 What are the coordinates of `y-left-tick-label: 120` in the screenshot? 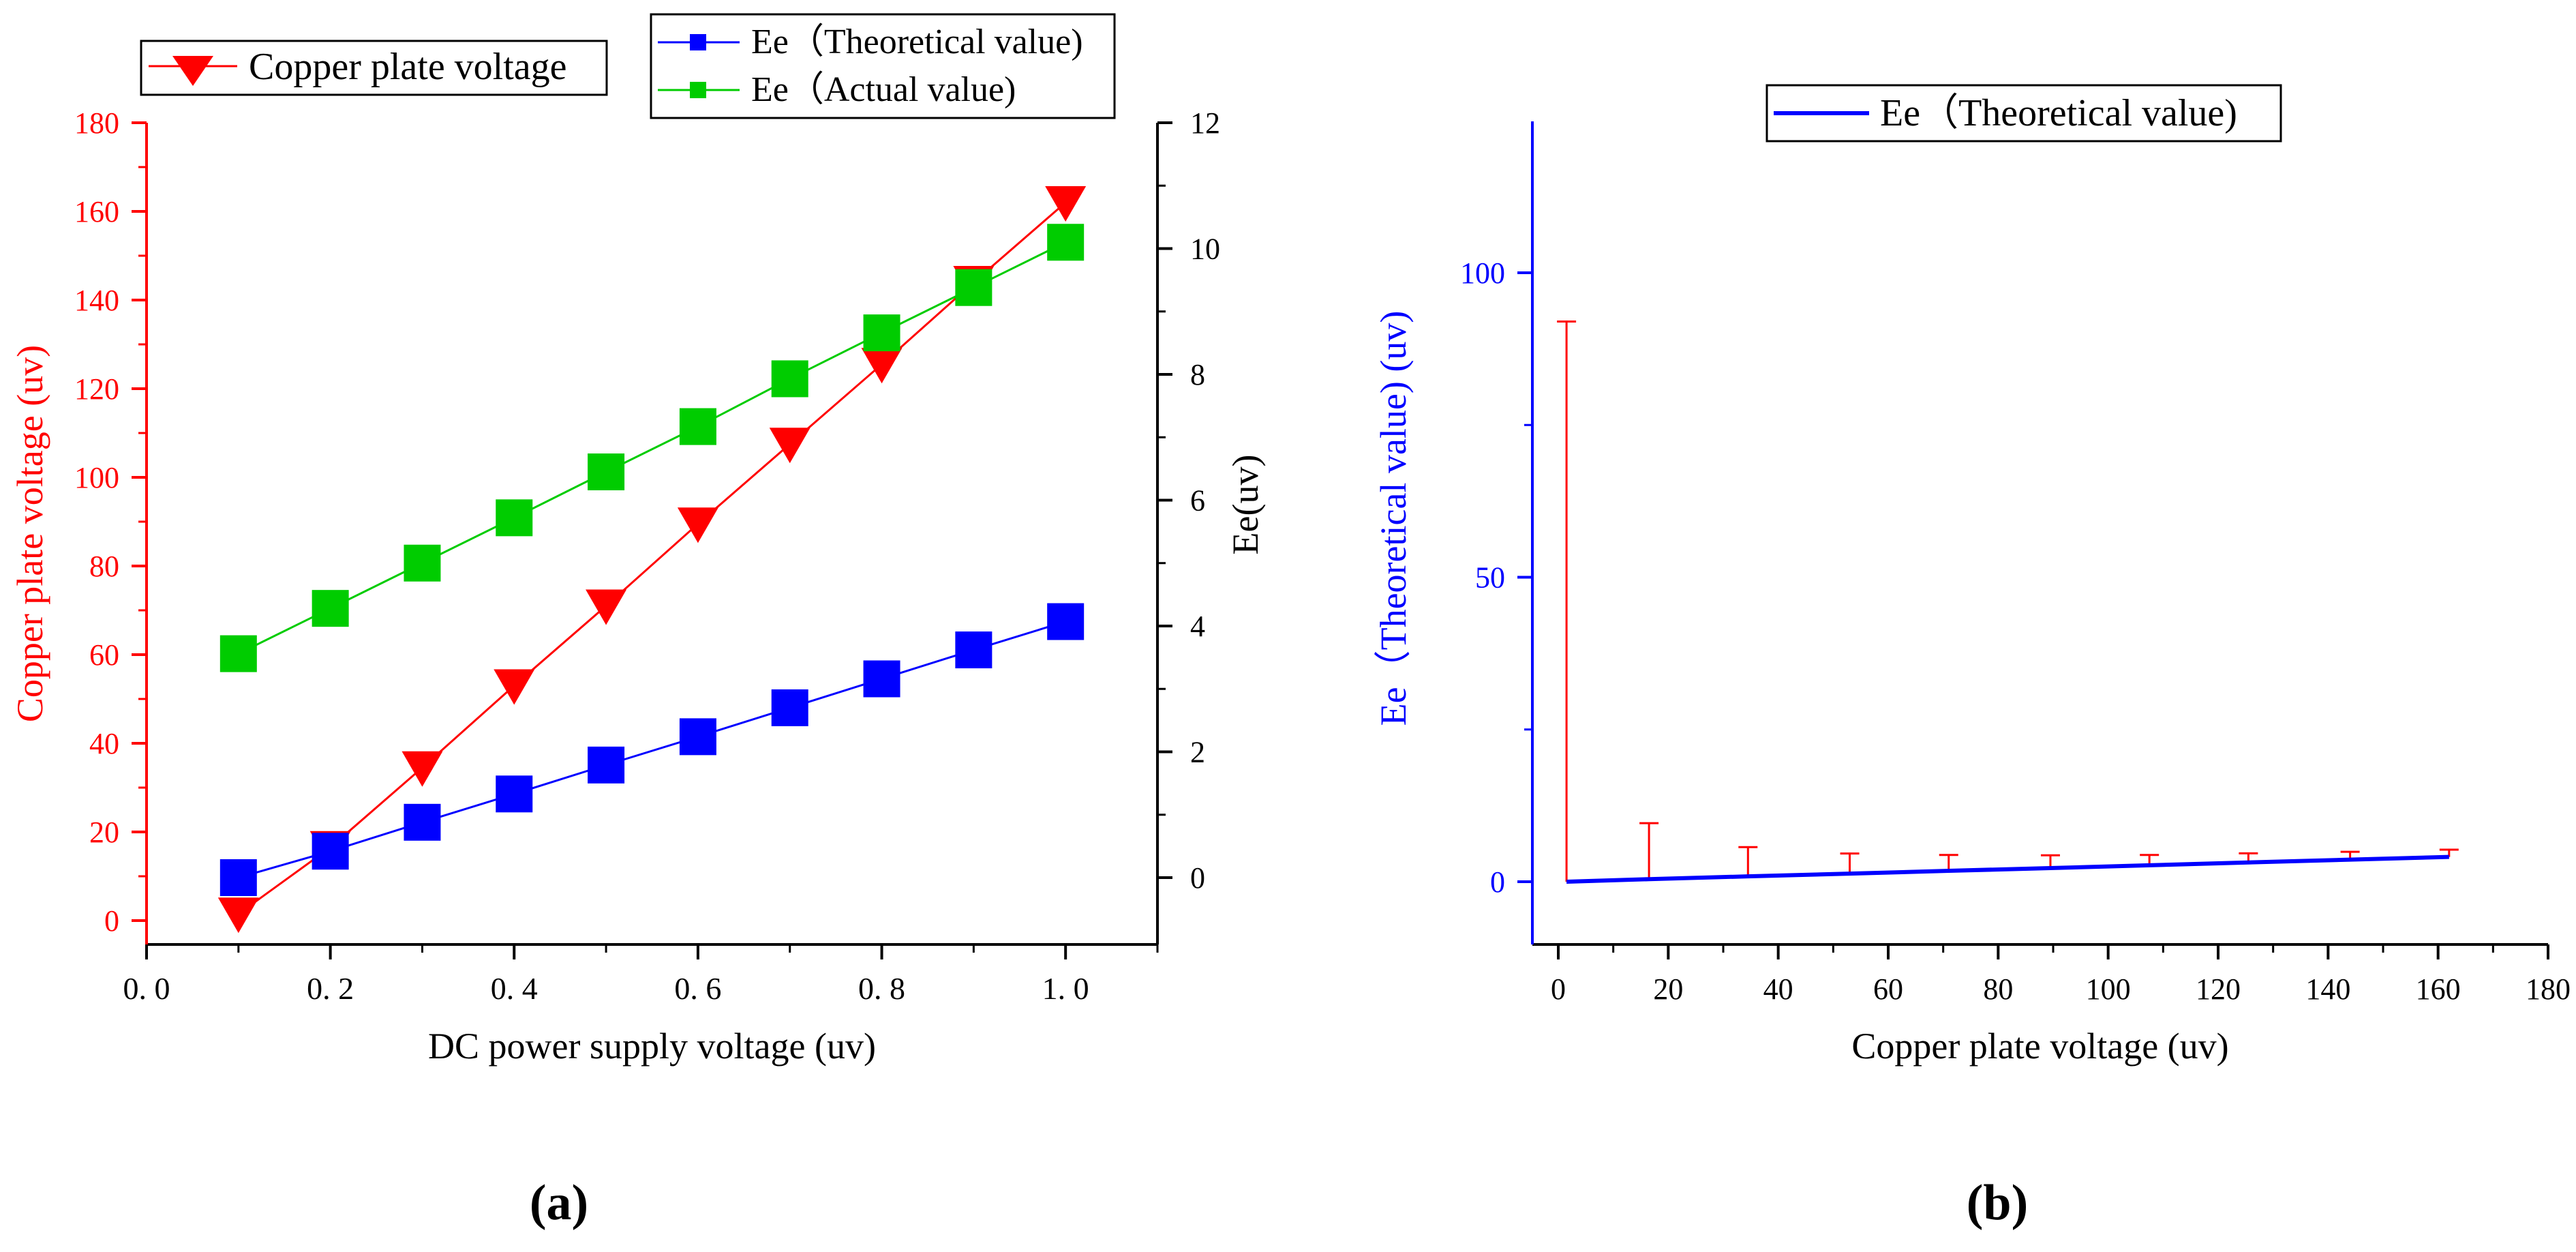 It's located at (96, 389).